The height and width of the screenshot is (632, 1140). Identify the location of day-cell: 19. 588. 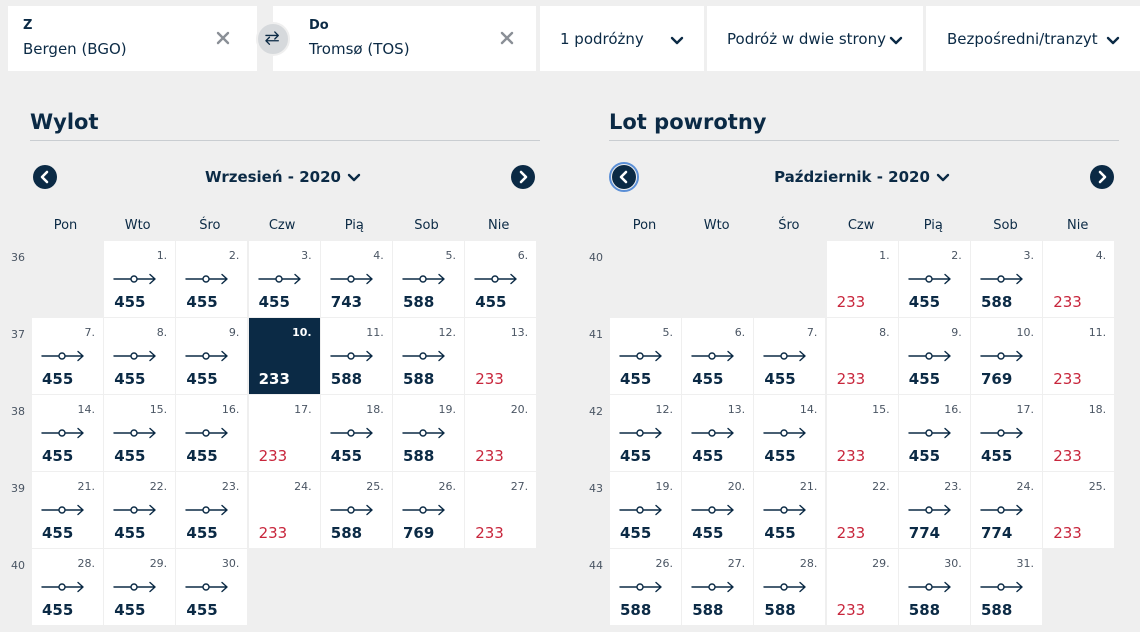
(428, 433).